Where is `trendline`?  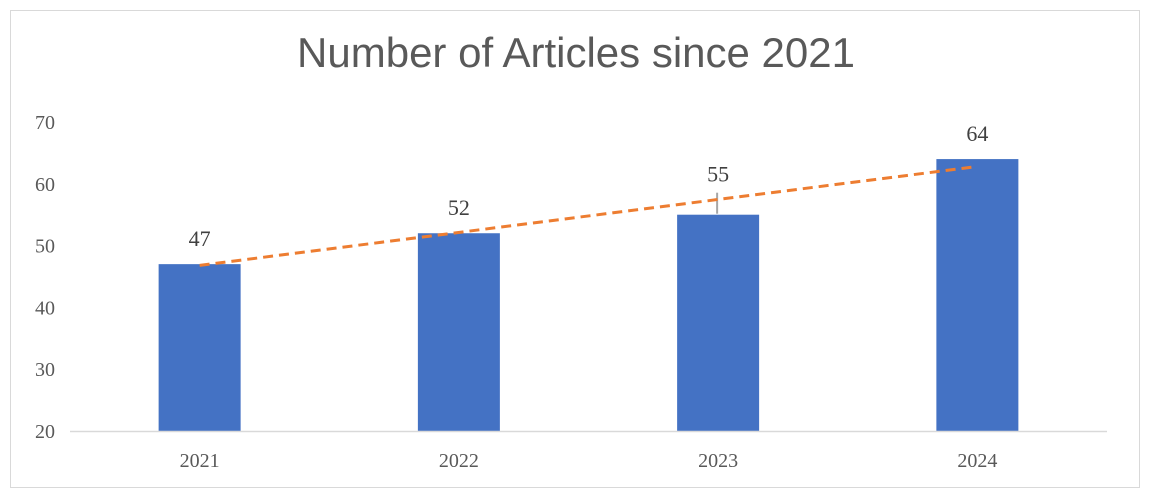 trendline is located at coordinates (588, 216).